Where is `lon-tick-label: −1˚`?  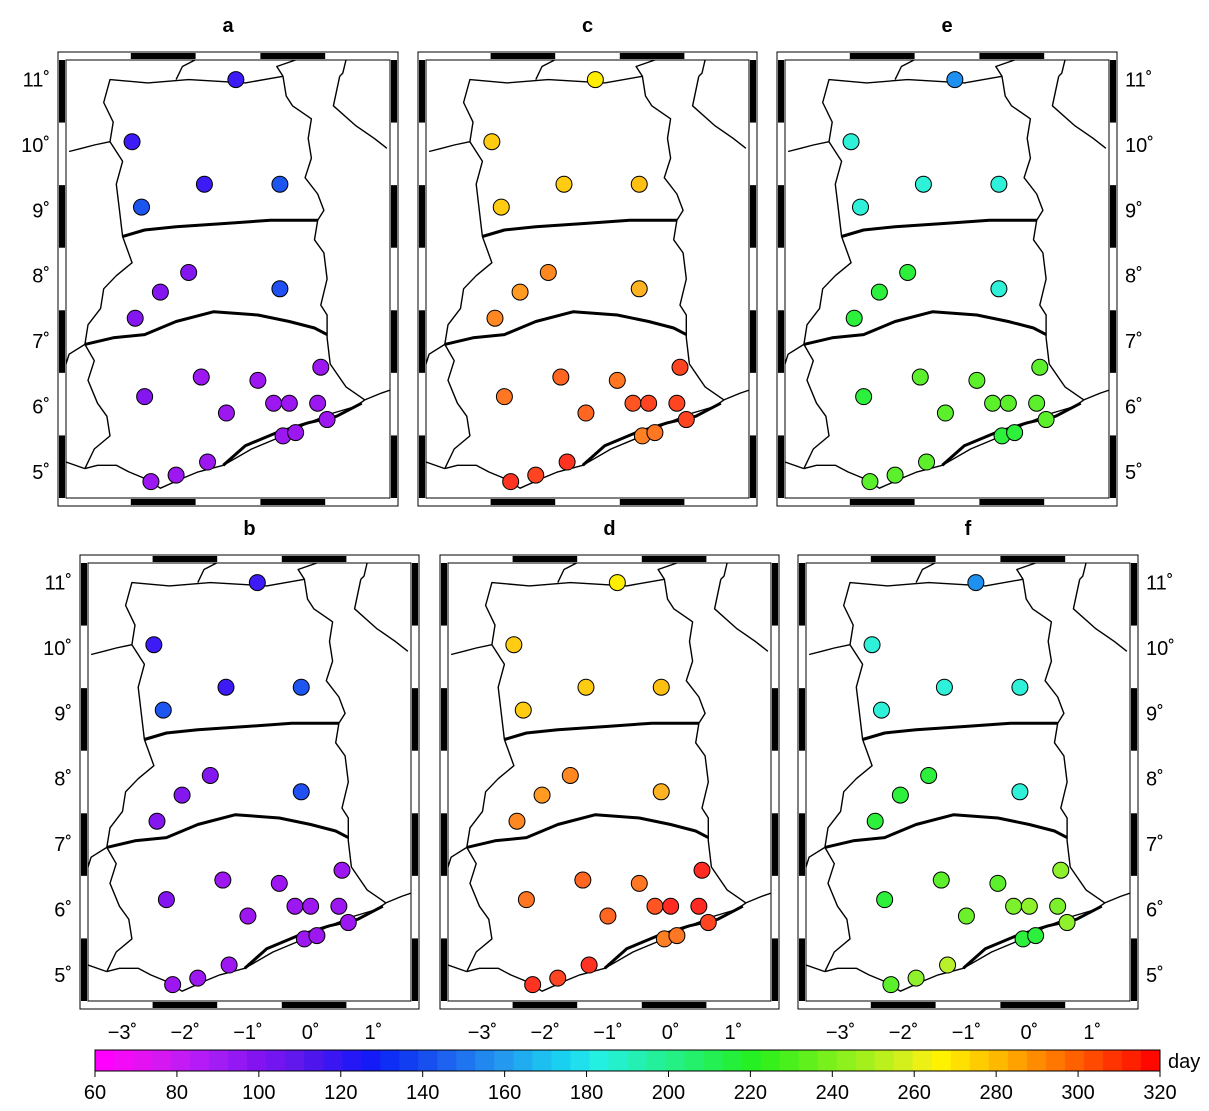 lon-tick-label: −1˚ is located at coordinates (607, 1033).